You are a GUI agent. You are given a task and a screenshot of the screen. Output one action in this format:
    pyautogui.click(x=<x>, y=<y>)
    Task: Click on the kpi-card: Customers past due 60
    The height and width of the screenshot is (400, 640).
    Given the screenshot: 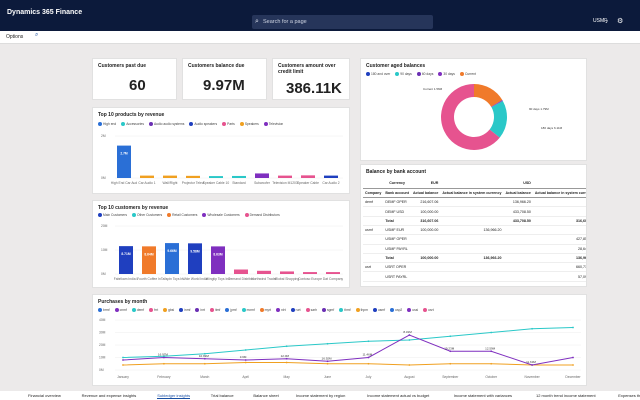 What is the action you would take?
    pyautogui.click(x=134, y=79)
    